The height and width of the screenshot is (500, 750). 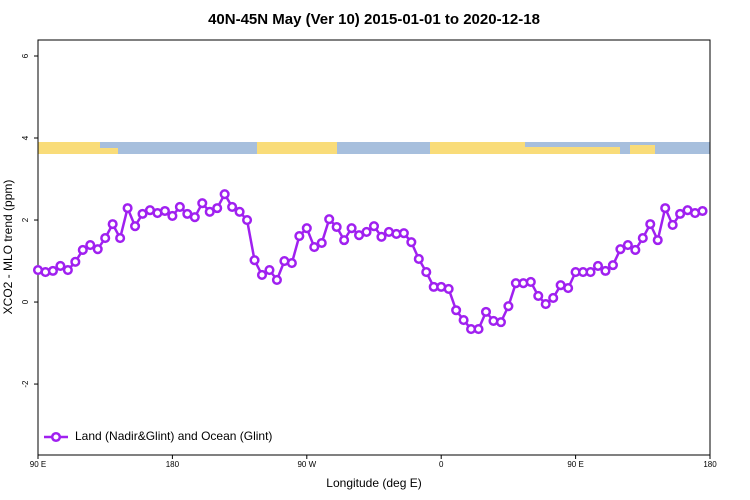 What do you see at coordinates (374, 148) in the screenshot?
I see `surface-strip` at bounding box center [374, 148].